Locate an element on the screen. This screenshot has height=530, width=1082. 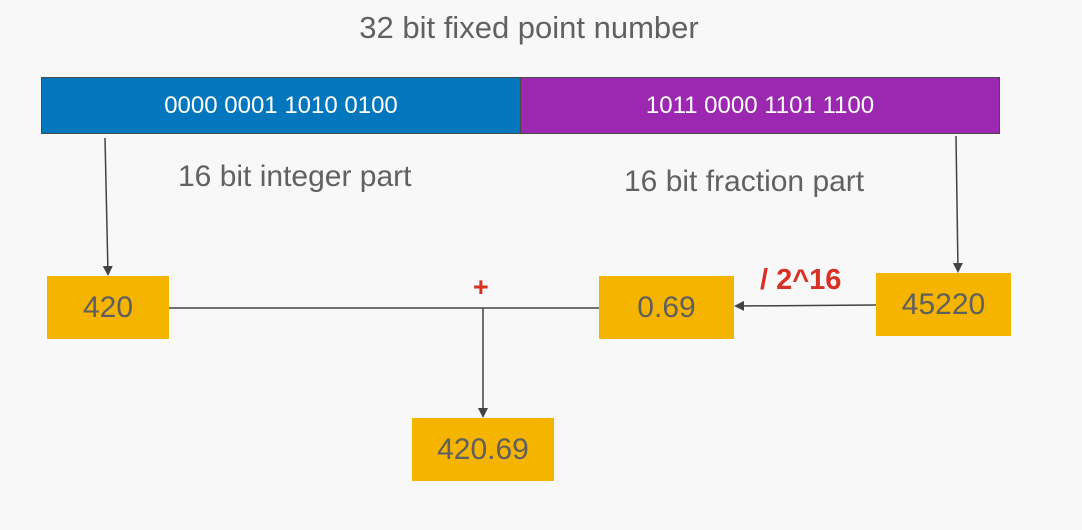
result-box: 420.69 is located at coordinates (483, 449).